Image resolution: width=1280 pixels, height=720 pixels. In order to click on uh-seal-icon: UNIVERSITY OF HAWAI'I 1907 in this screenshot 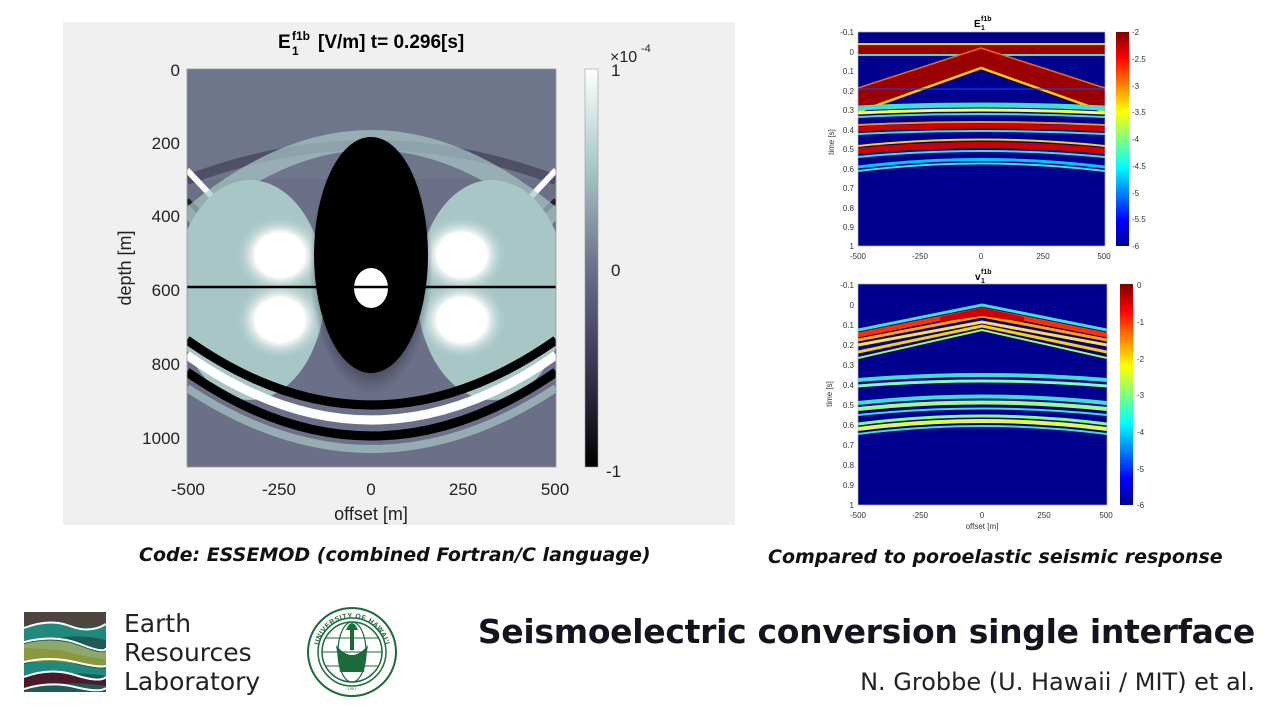, I will do `click(352, 652)`.